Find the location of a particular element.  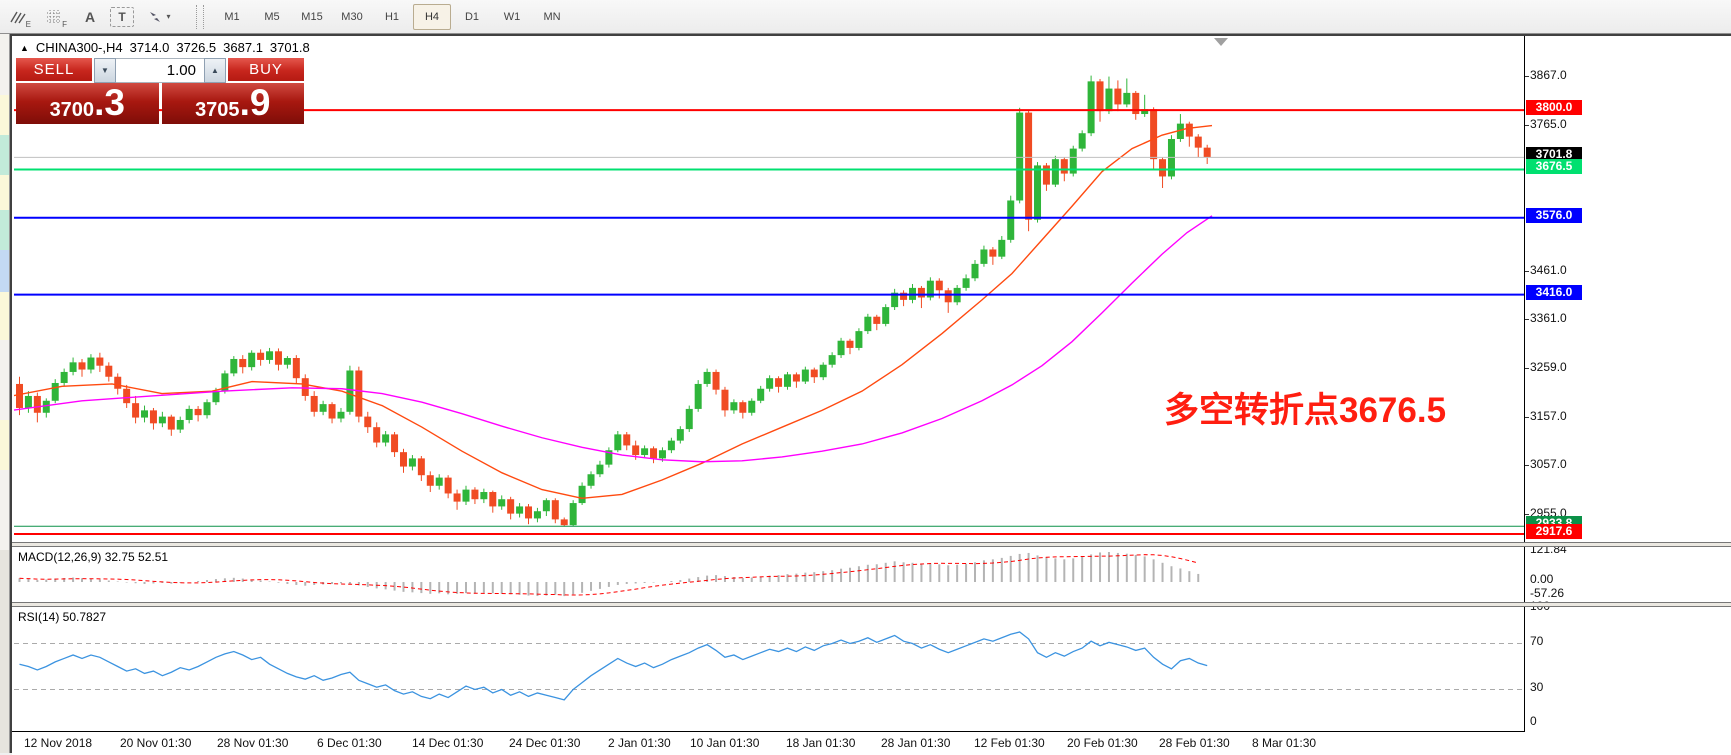

tf-button-m5: M5 is located at coordinates (272, 16).